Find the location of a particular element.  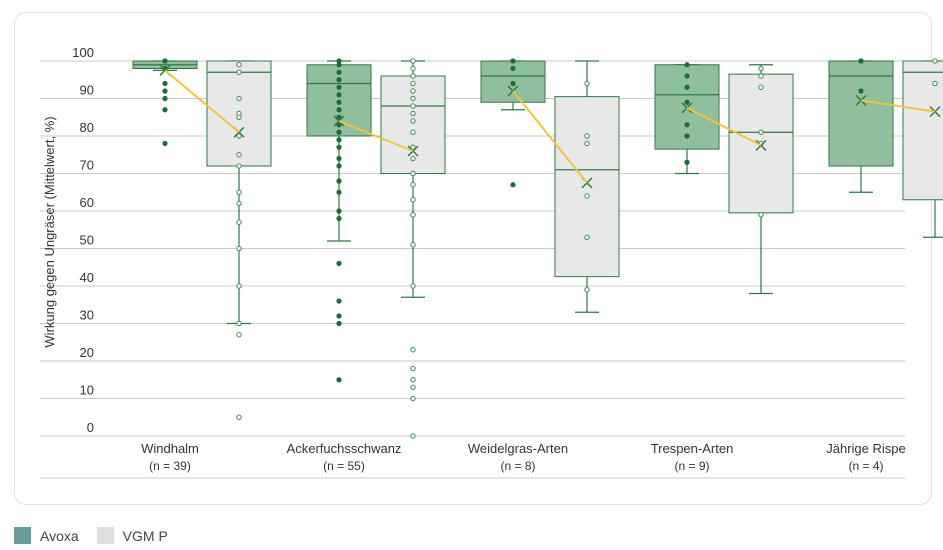

y-tick-labels: 0 10 20 30 40 50 60 70 80 90 100 is located at coordinates (83, 240).